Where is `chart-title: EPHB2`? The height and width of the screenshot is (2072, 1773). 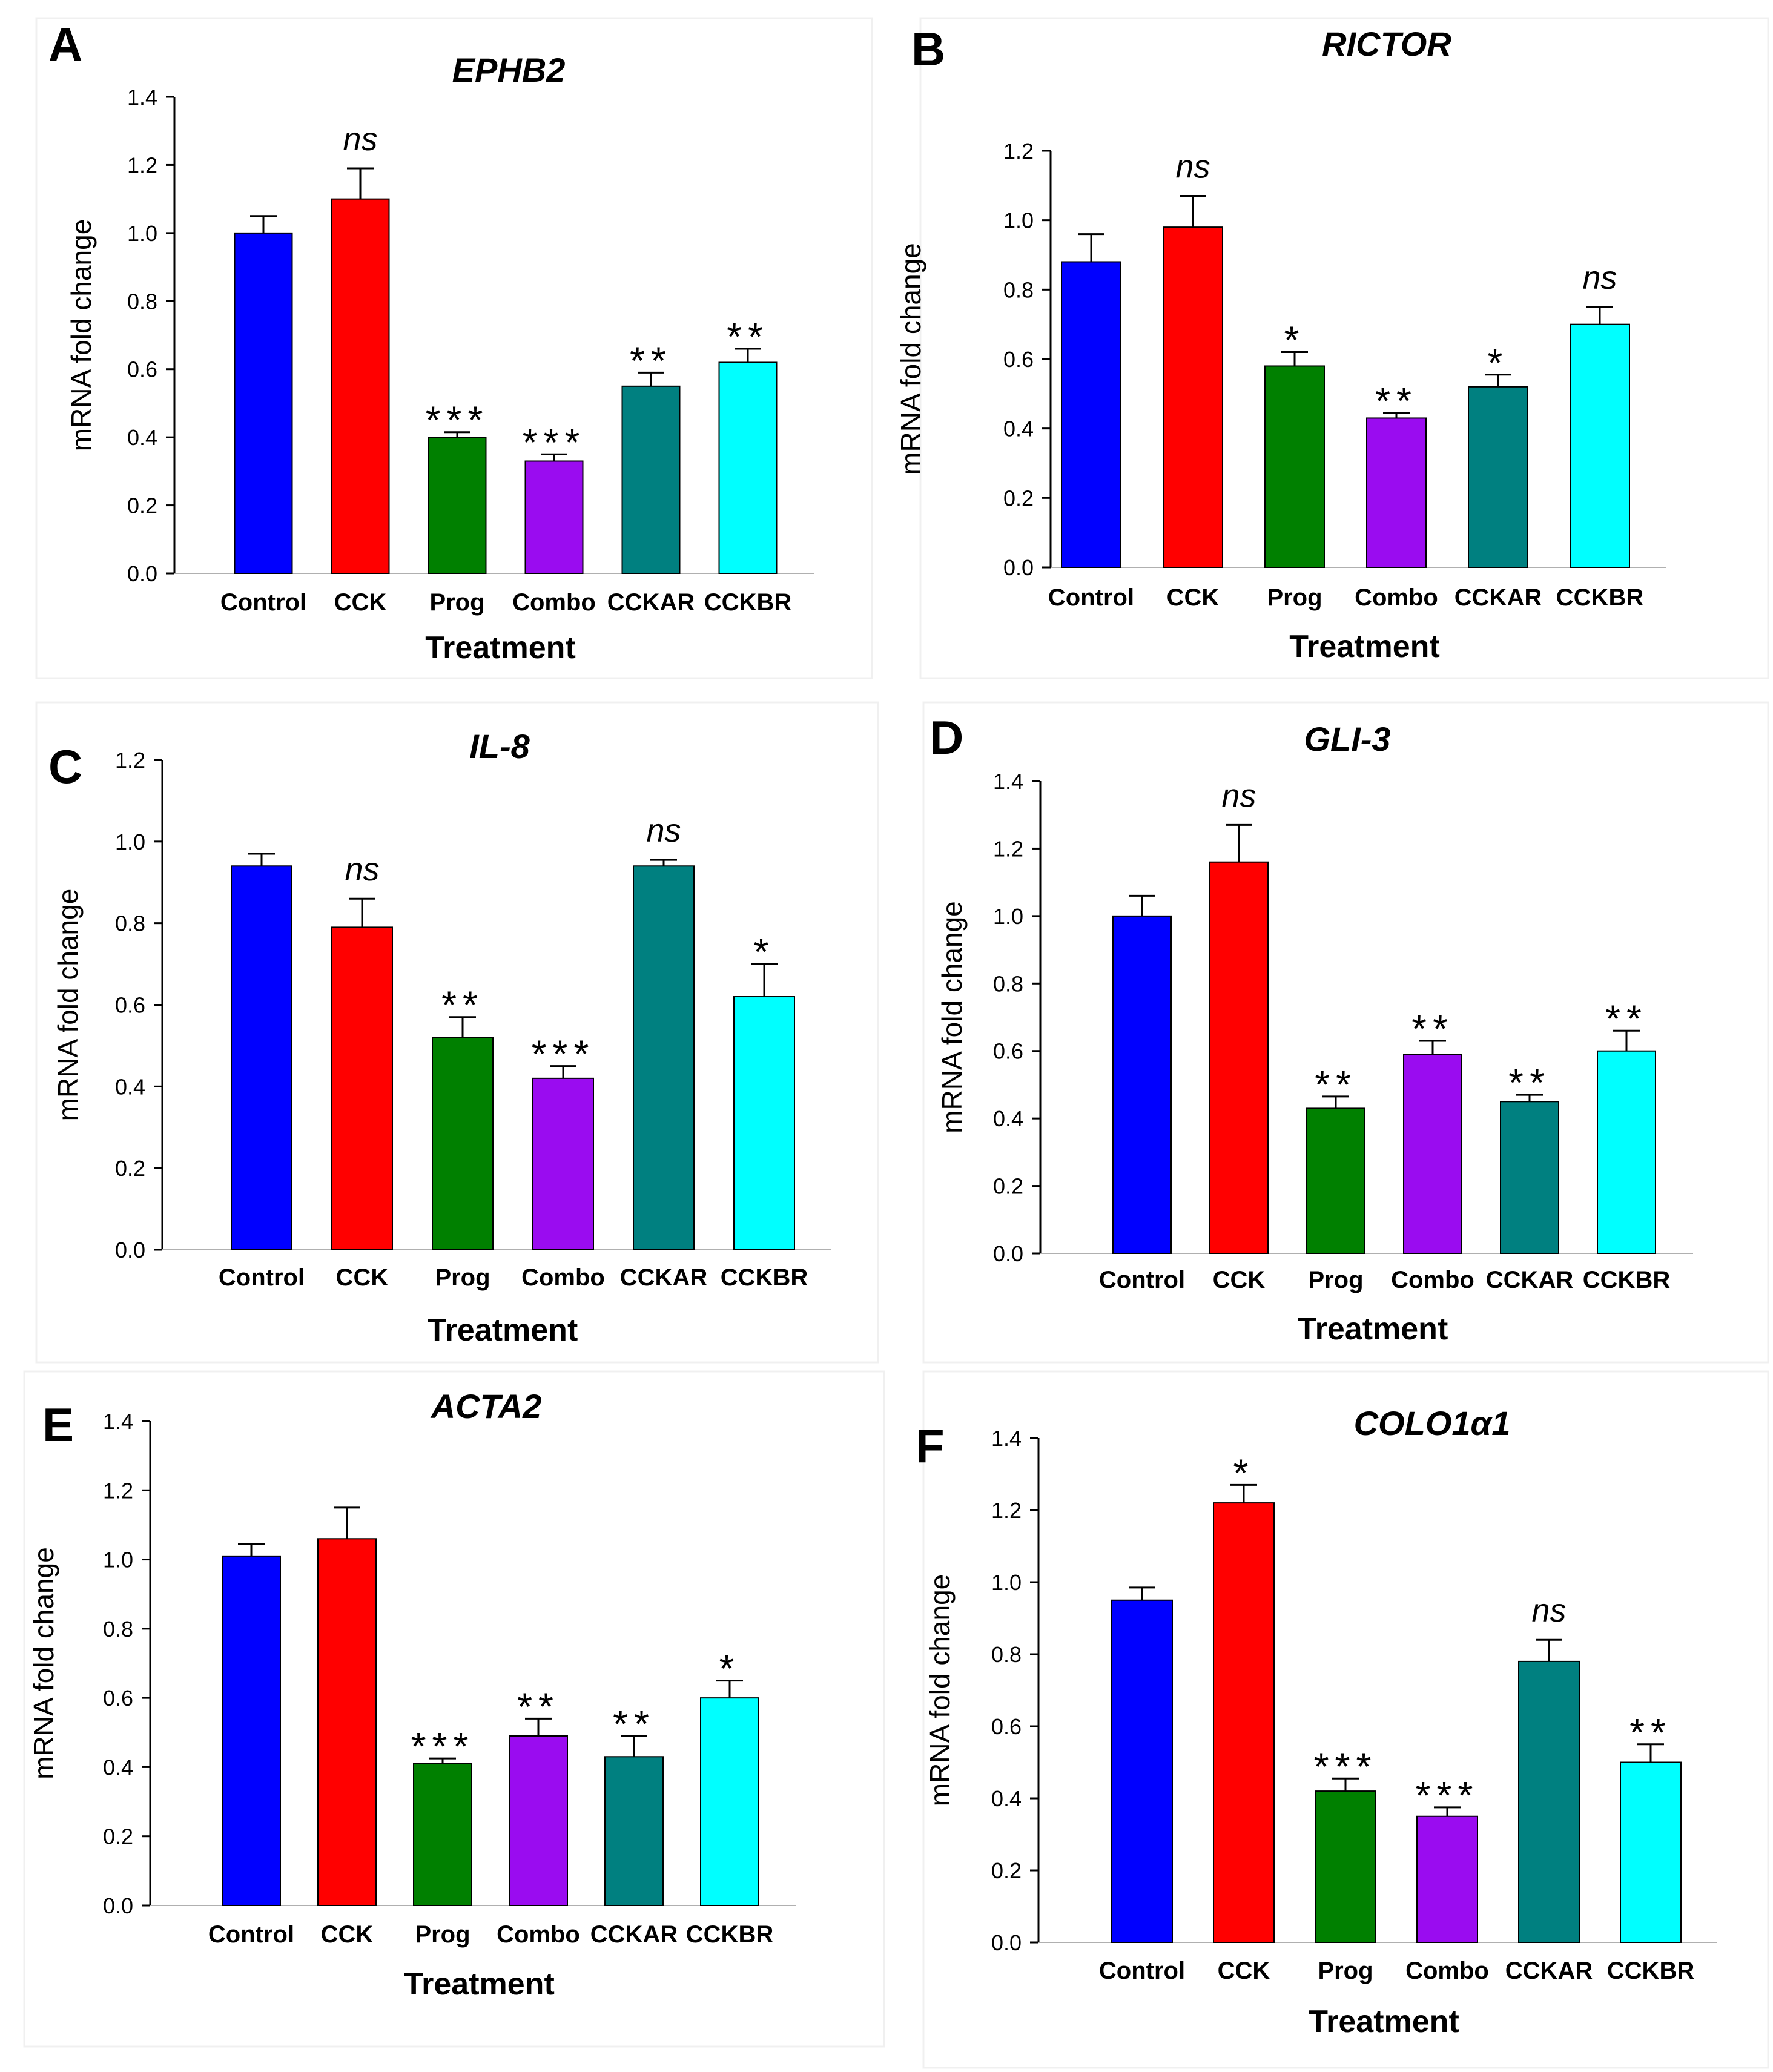
chart-title: EPHB2 is located at coordinates (509, 70).